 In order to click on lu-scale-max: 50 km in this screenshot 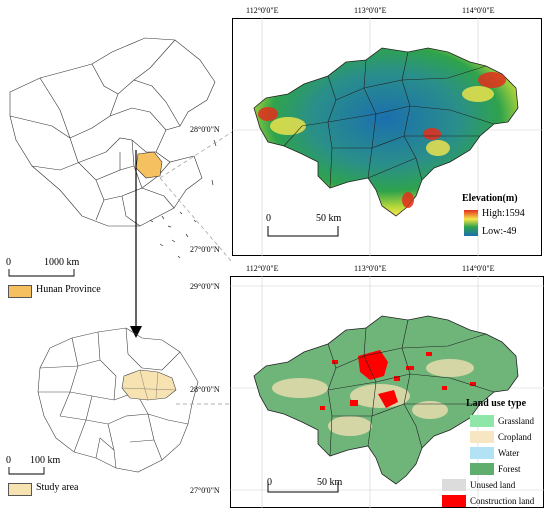, I will do `click(330, 482)`.